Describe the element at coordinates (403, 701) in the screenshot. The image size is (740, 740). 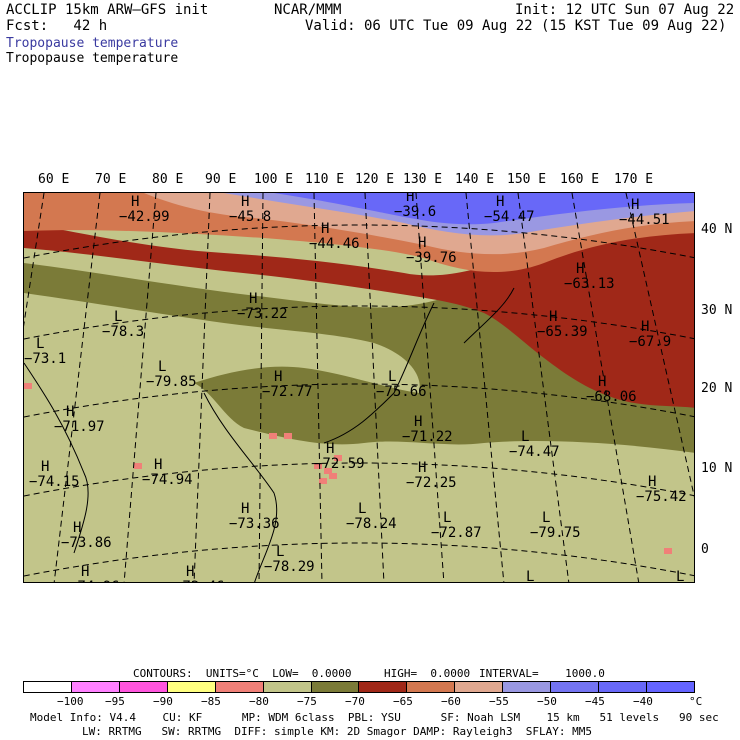
I see `legend-tick-label: −65` at that location.